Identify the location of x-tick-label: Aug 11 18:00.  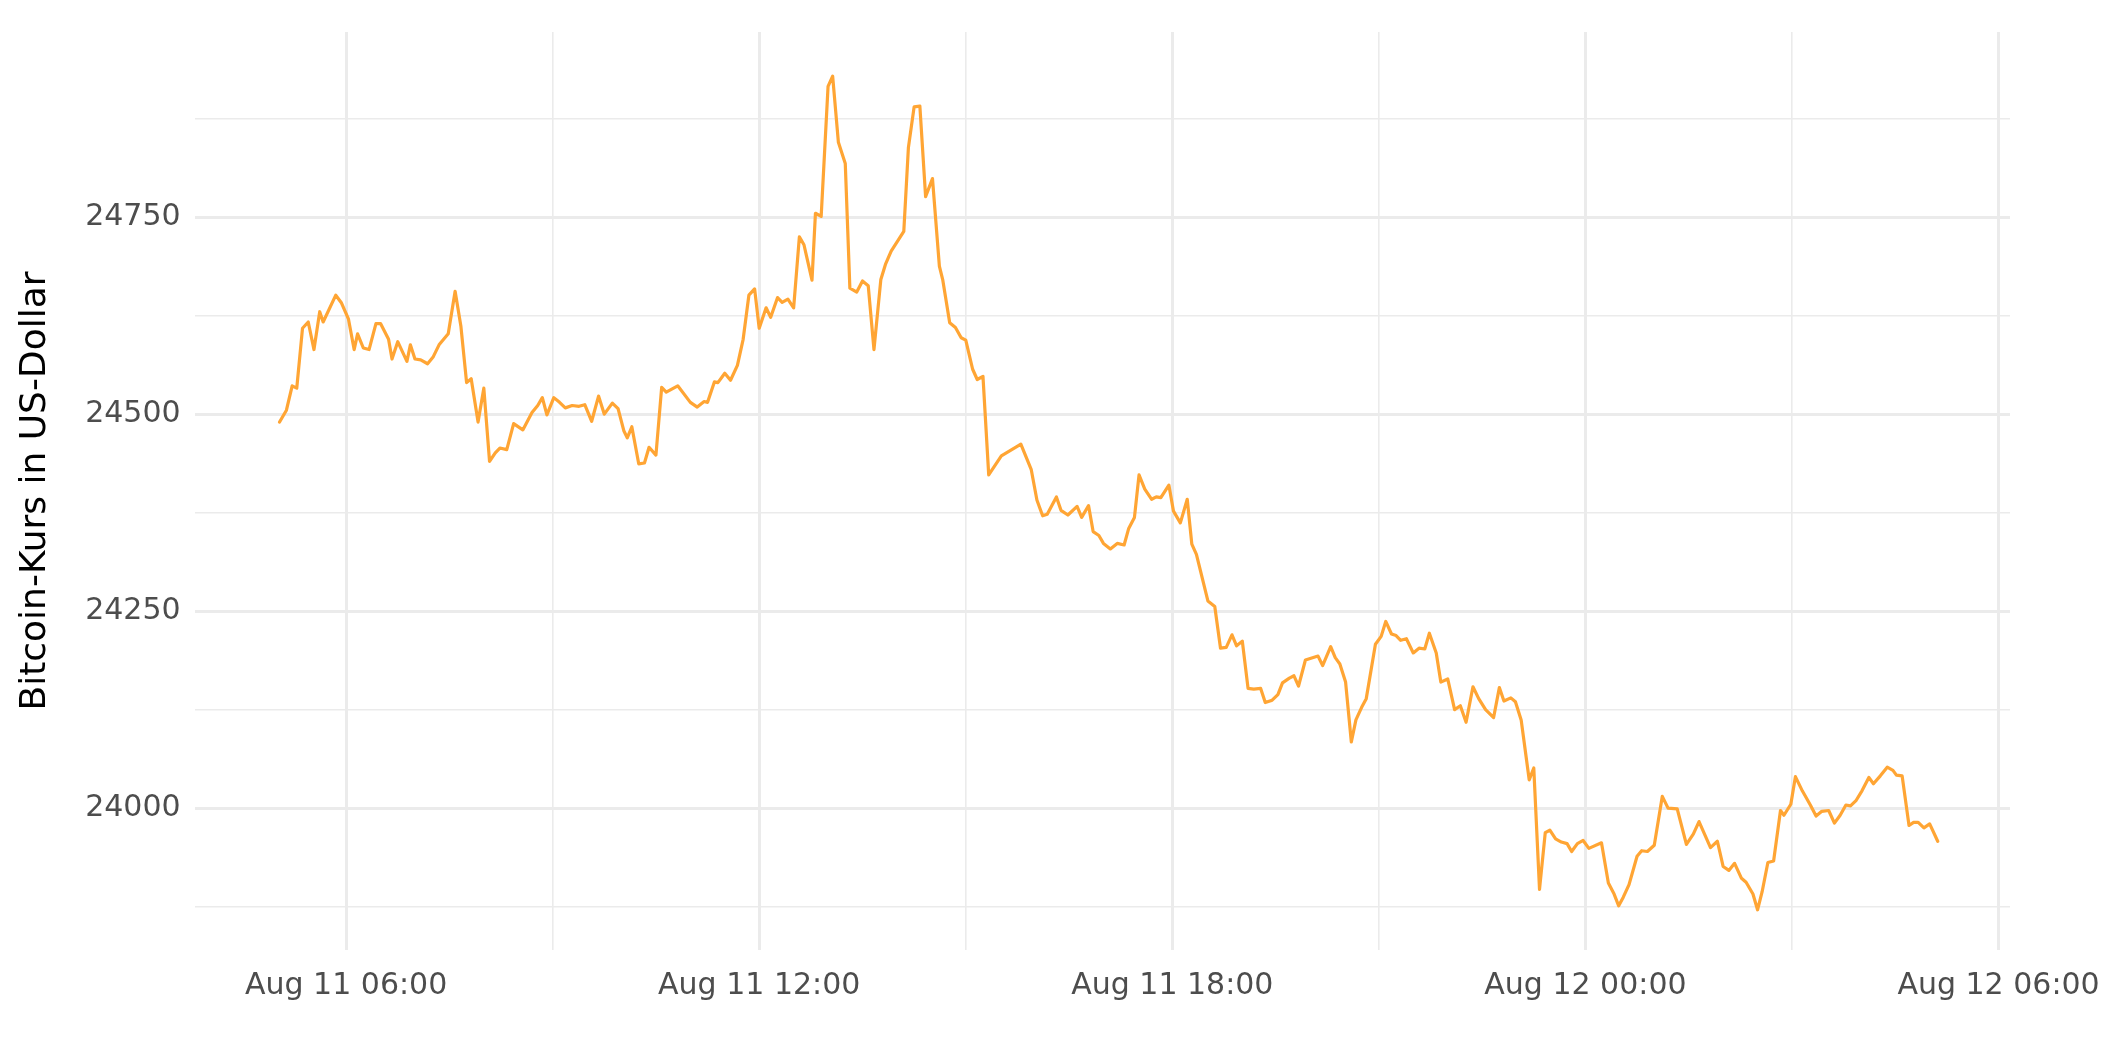
(1172, 983).